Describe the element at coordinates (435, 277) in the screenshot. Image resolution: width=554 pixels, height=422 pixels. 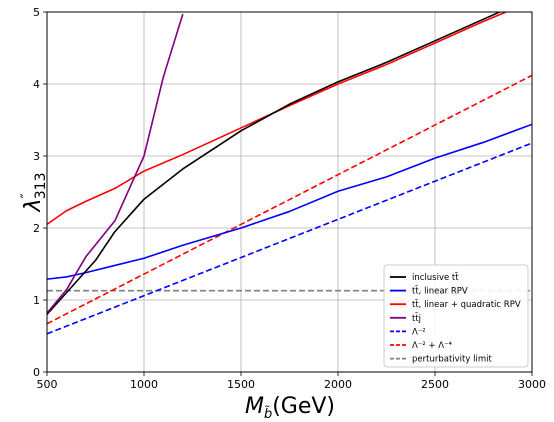
I see `legend-label-0: inclusive tt̄` at that location.